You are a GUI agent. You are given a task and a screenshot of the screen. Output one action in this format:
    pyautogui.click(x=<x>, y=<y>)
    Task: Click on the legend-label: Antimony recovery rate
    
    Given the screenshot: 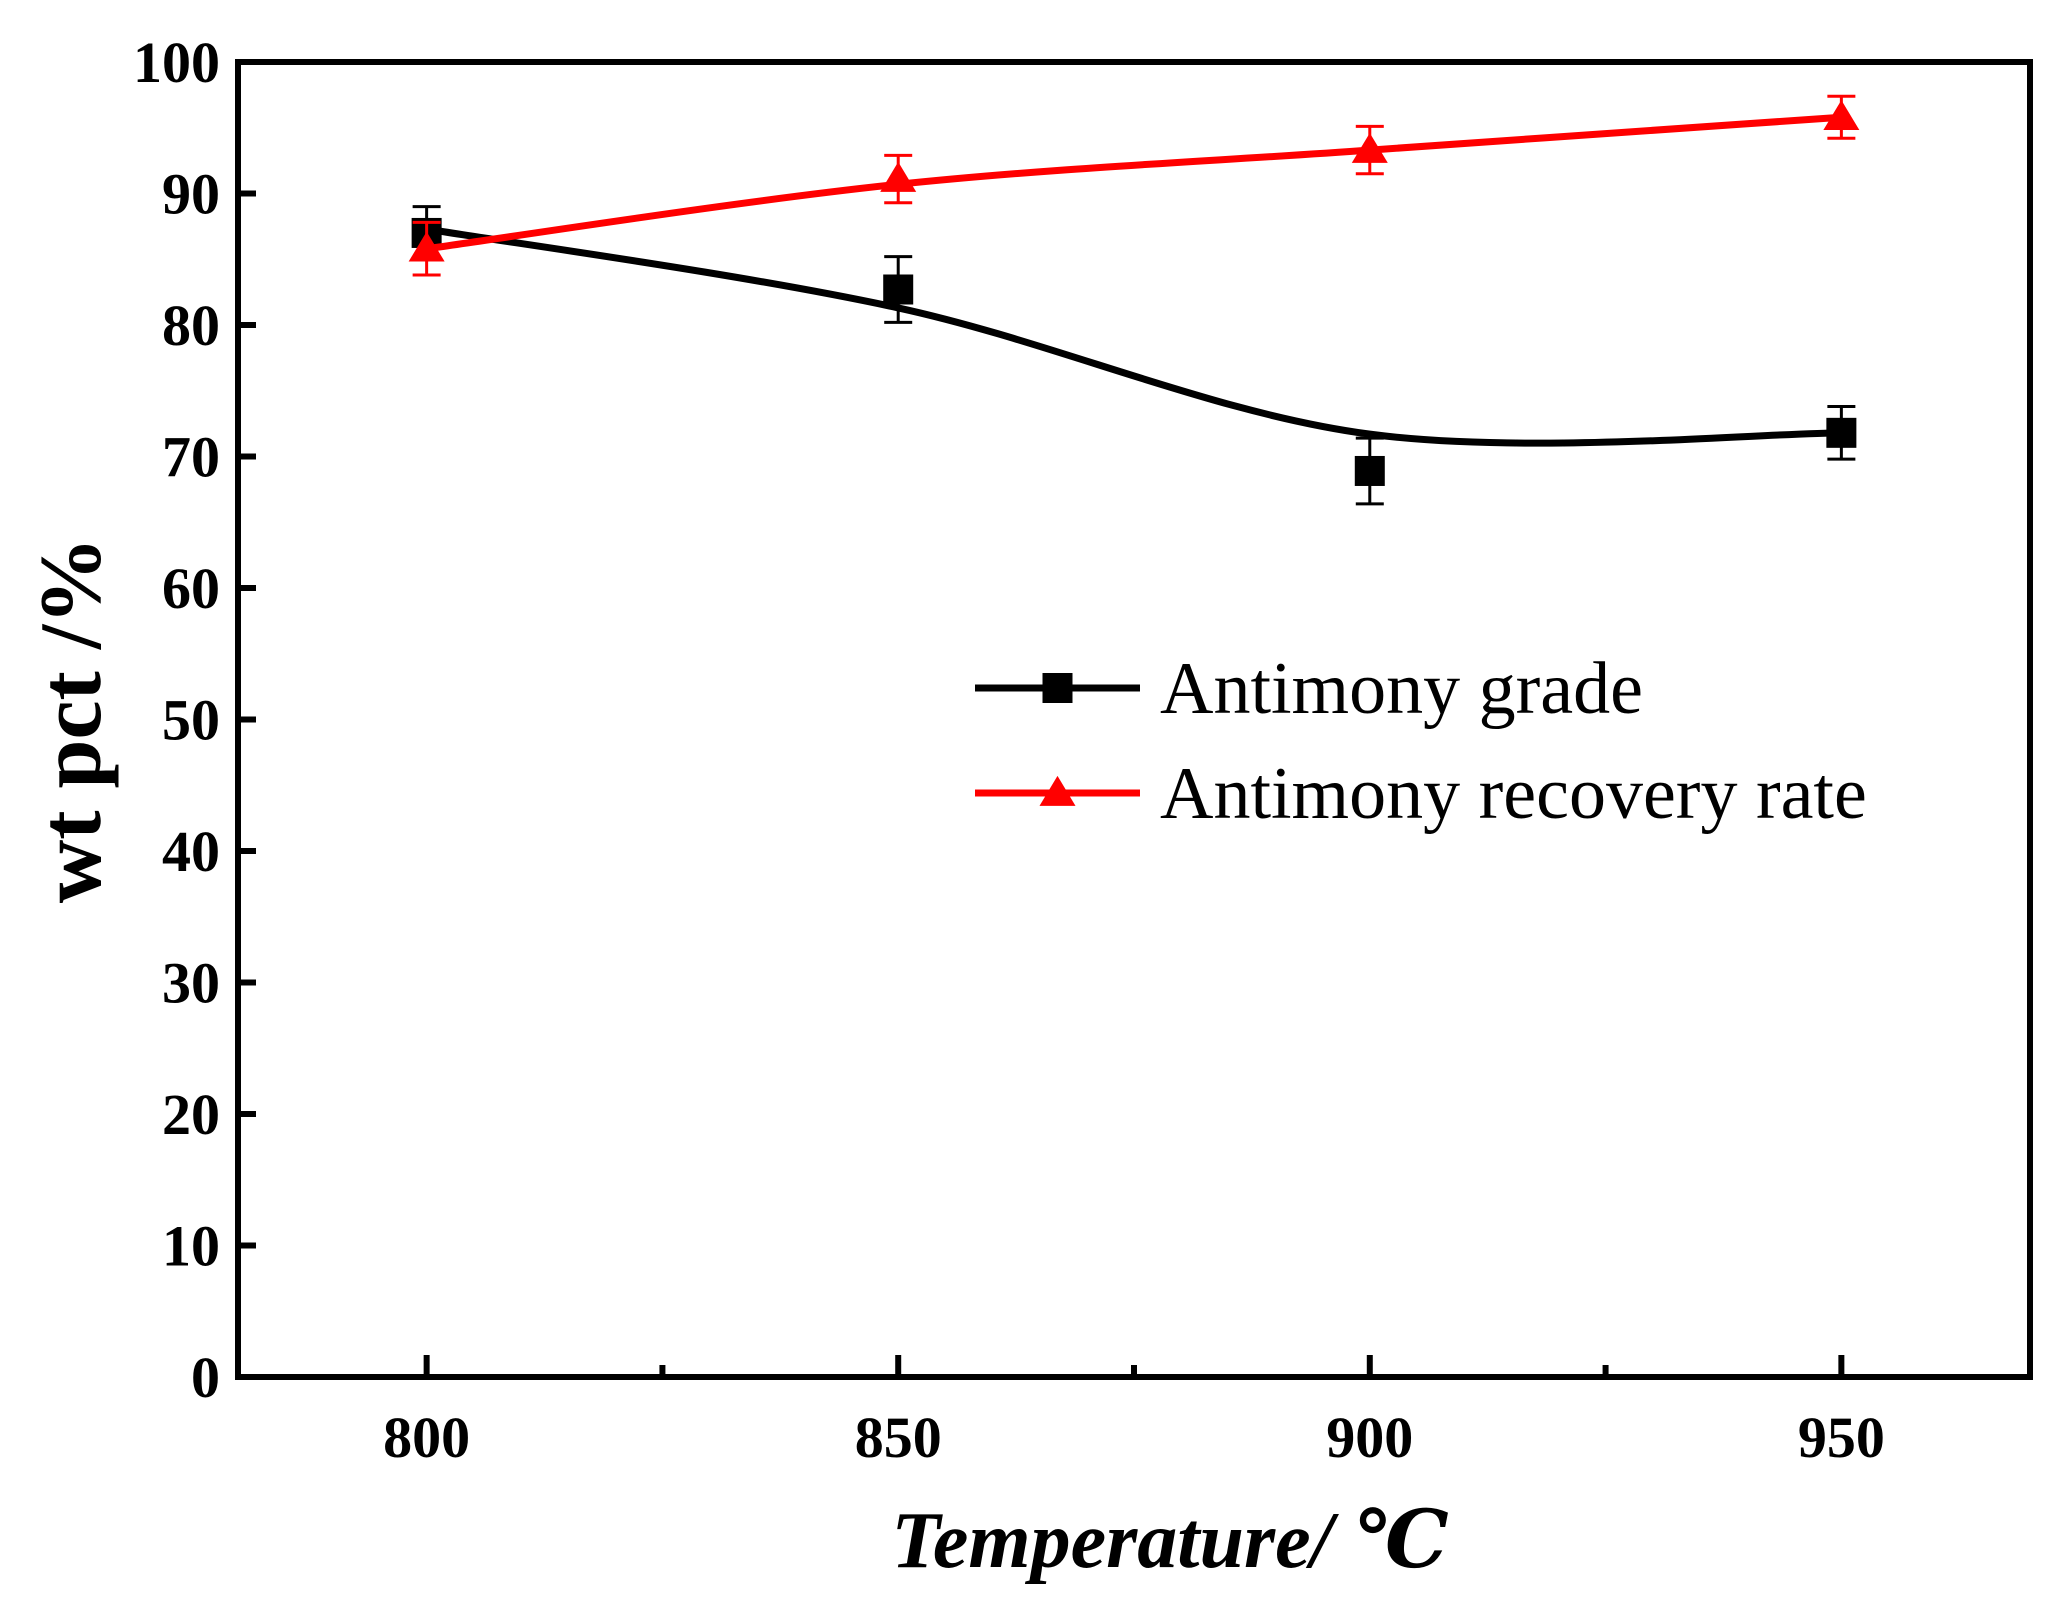 What is the action you would take?
    pyautogui.click(x=1513, y=794)
    